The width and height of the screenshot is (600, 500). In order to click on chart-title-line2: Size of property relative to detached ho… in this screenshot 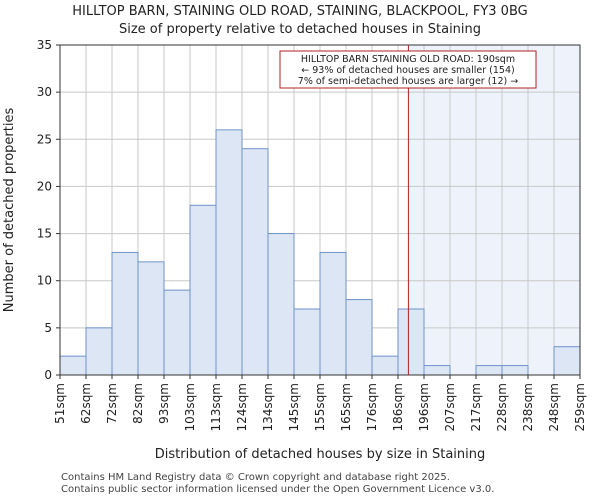, I will do `click(300, 29)`.